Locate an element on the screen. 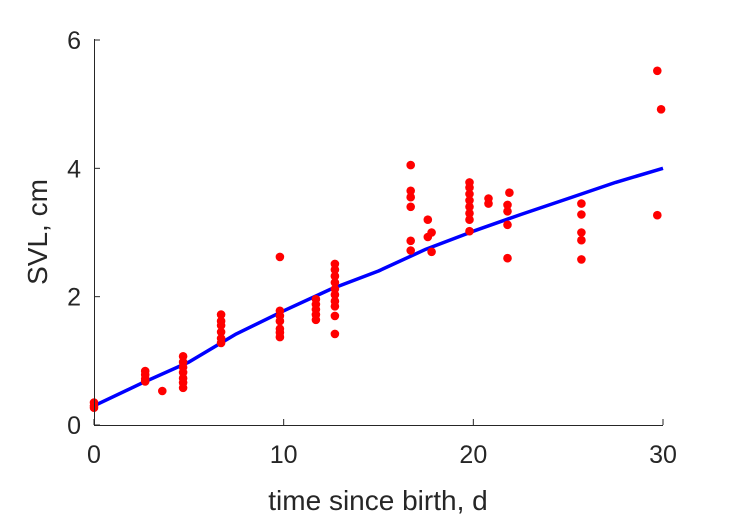 The width and height of the screenshot is (729, 521). x-tick-label: 20 is located at coordinates (473, 455).